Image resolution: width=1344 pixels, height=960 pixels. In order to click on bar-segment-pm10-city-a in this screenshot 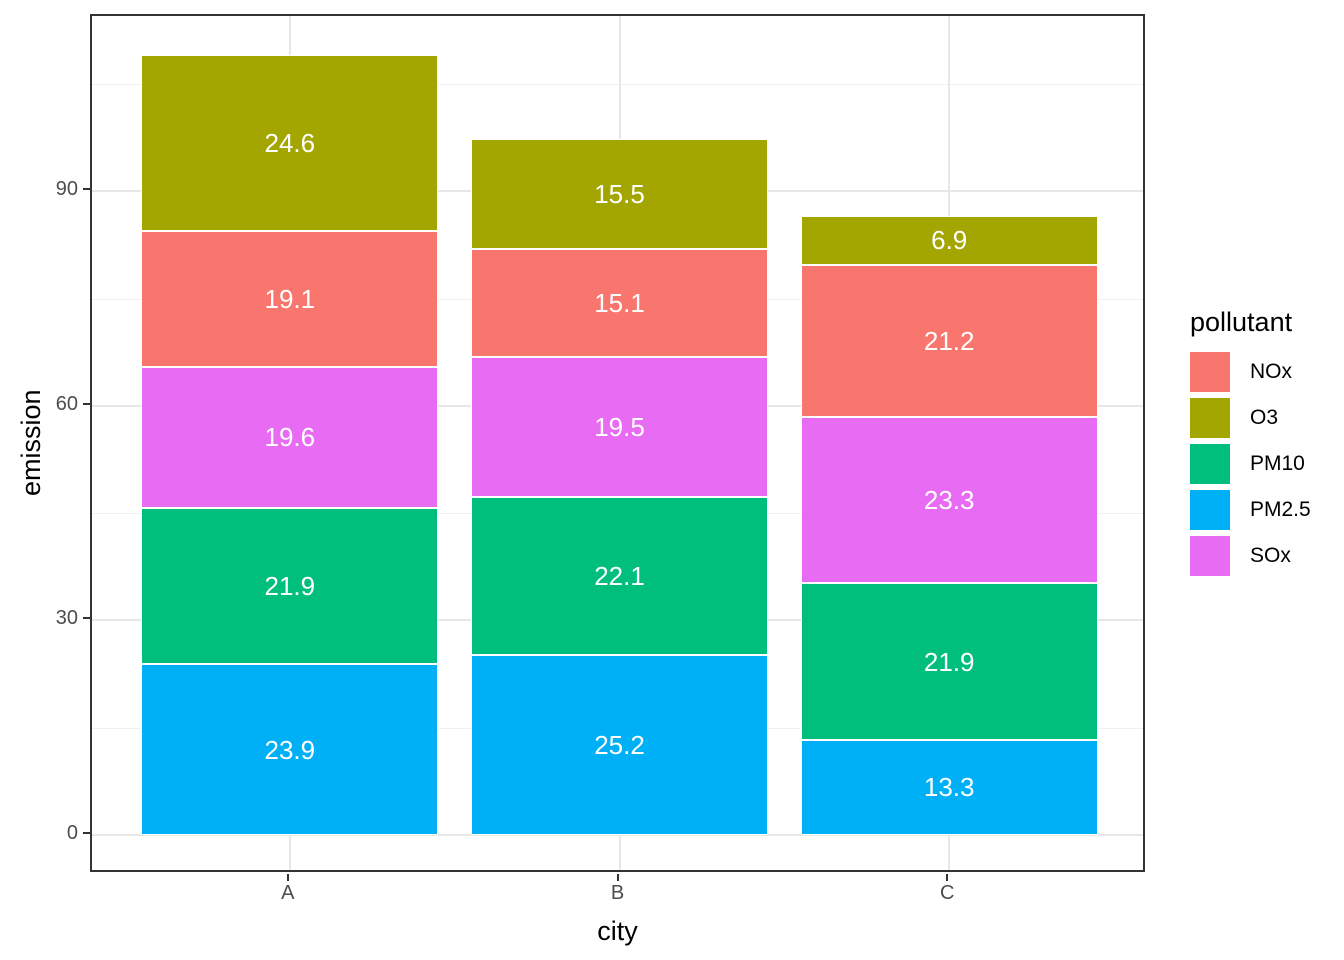, I will do `click(290, 586)`.